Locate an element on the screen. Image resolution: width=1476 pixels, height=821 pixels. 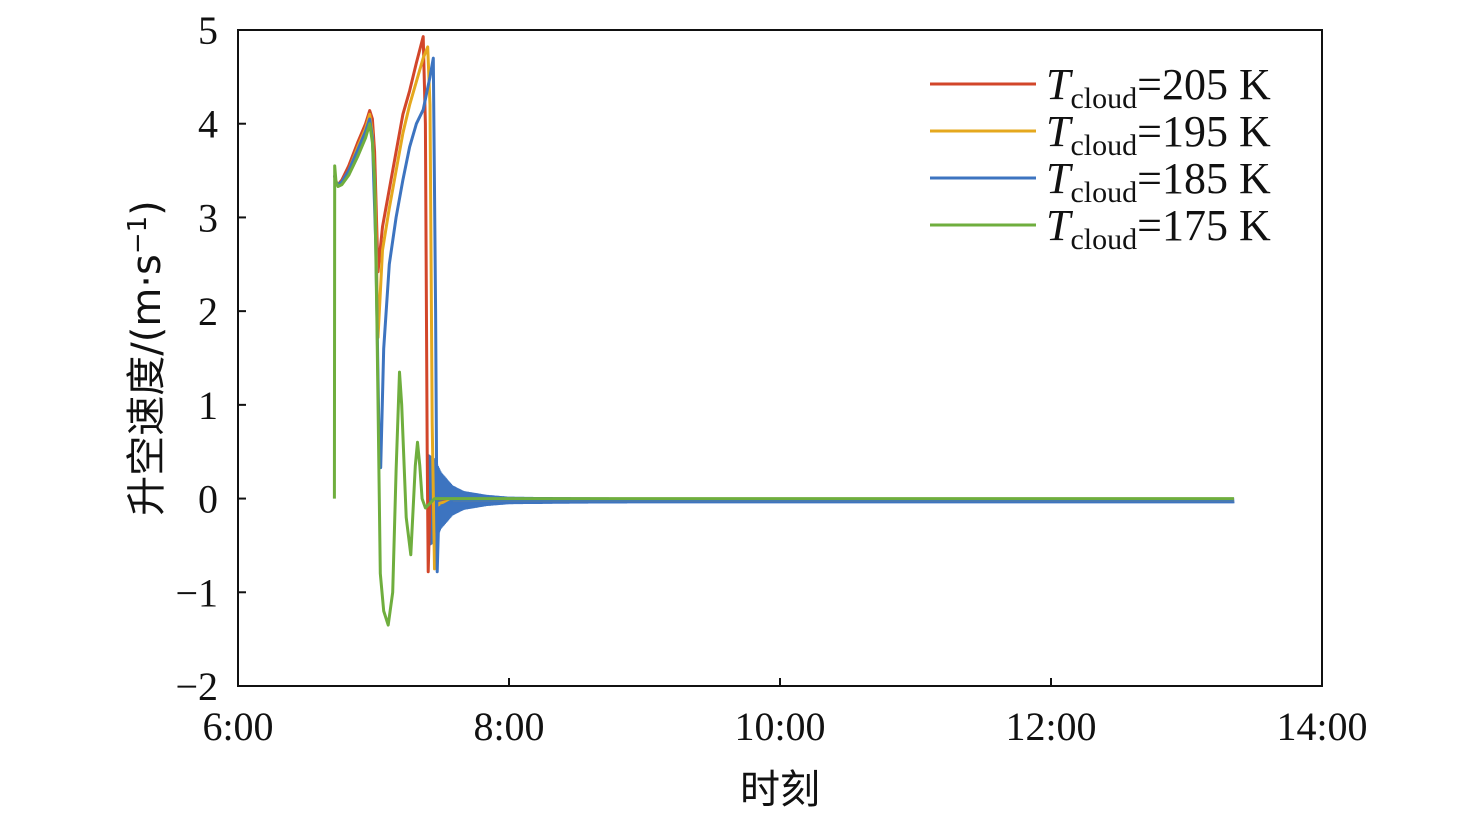
legend-value: =195 K is located at coordinates (1204, 131).